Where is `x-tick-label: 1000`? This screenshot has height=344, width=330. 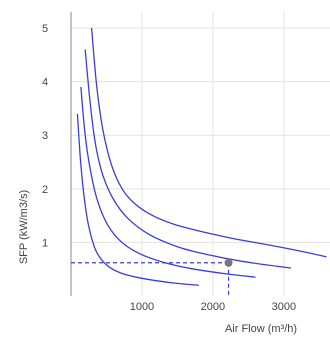 x-tick-label: 1000 is located at coordinates (142, 307).